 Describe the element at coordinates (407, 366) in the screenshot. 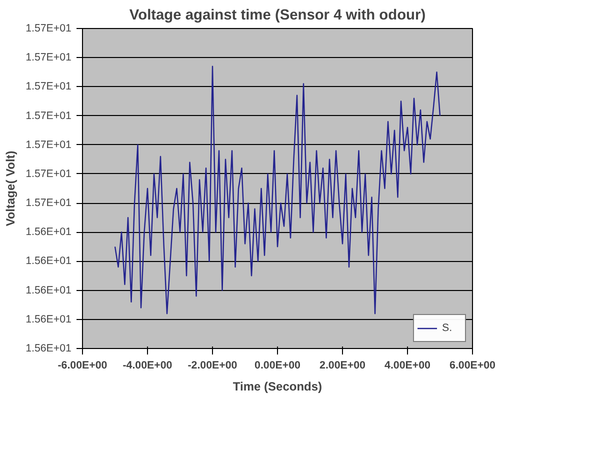

I see `x-tick-label: 4.00E+00` at that location.